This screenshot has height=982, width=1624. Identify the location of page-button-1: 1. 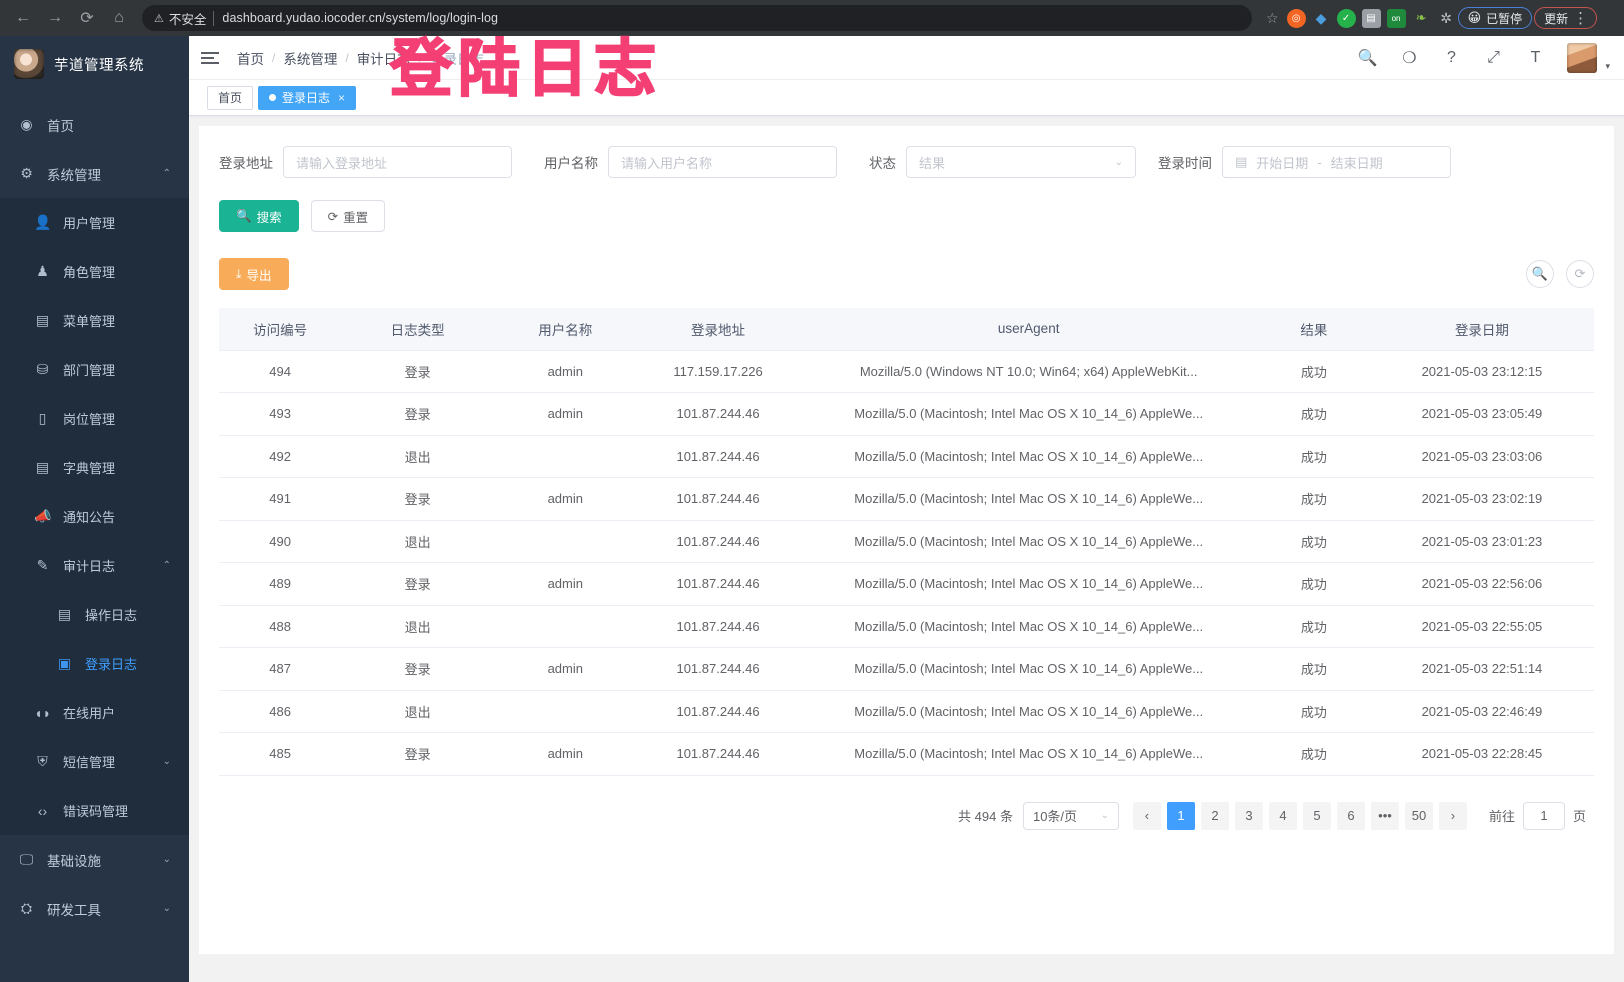
(1180, 815).